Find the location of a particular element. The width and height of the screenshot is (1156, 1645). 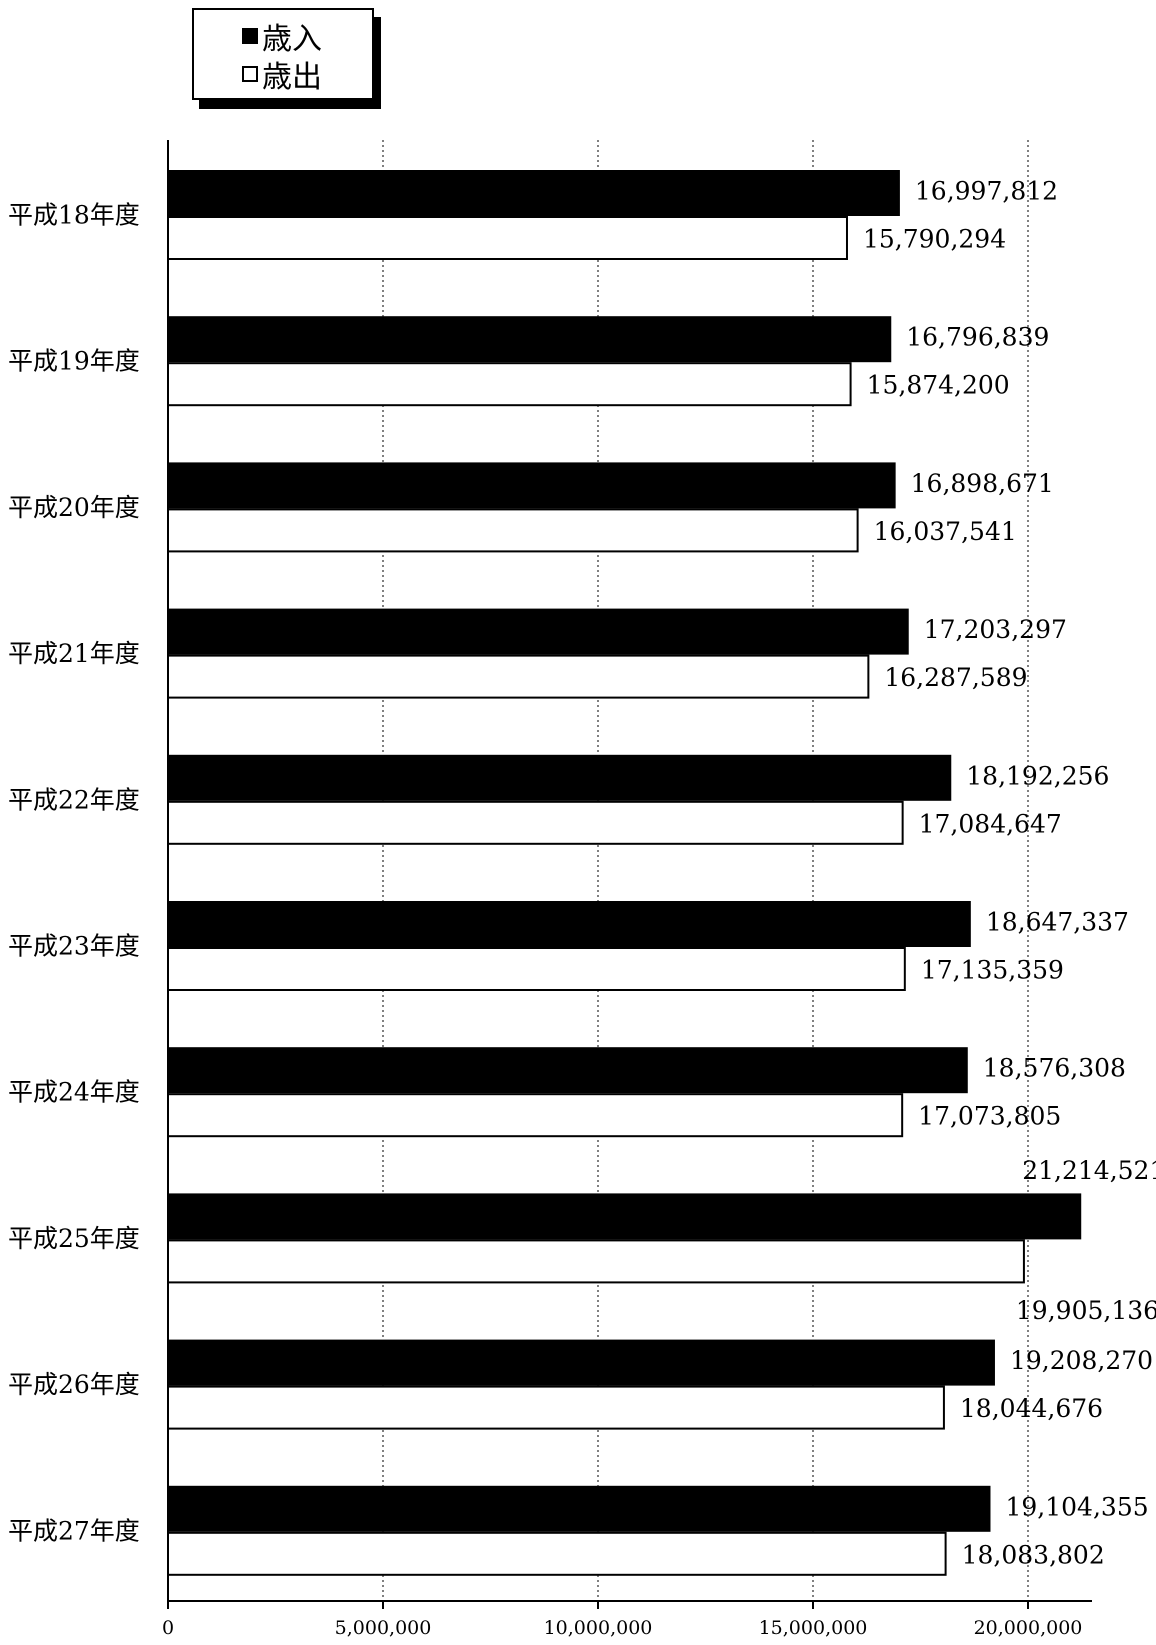

data-label-revenue-0: 16,997,812 is located at coordinates (986, 191).